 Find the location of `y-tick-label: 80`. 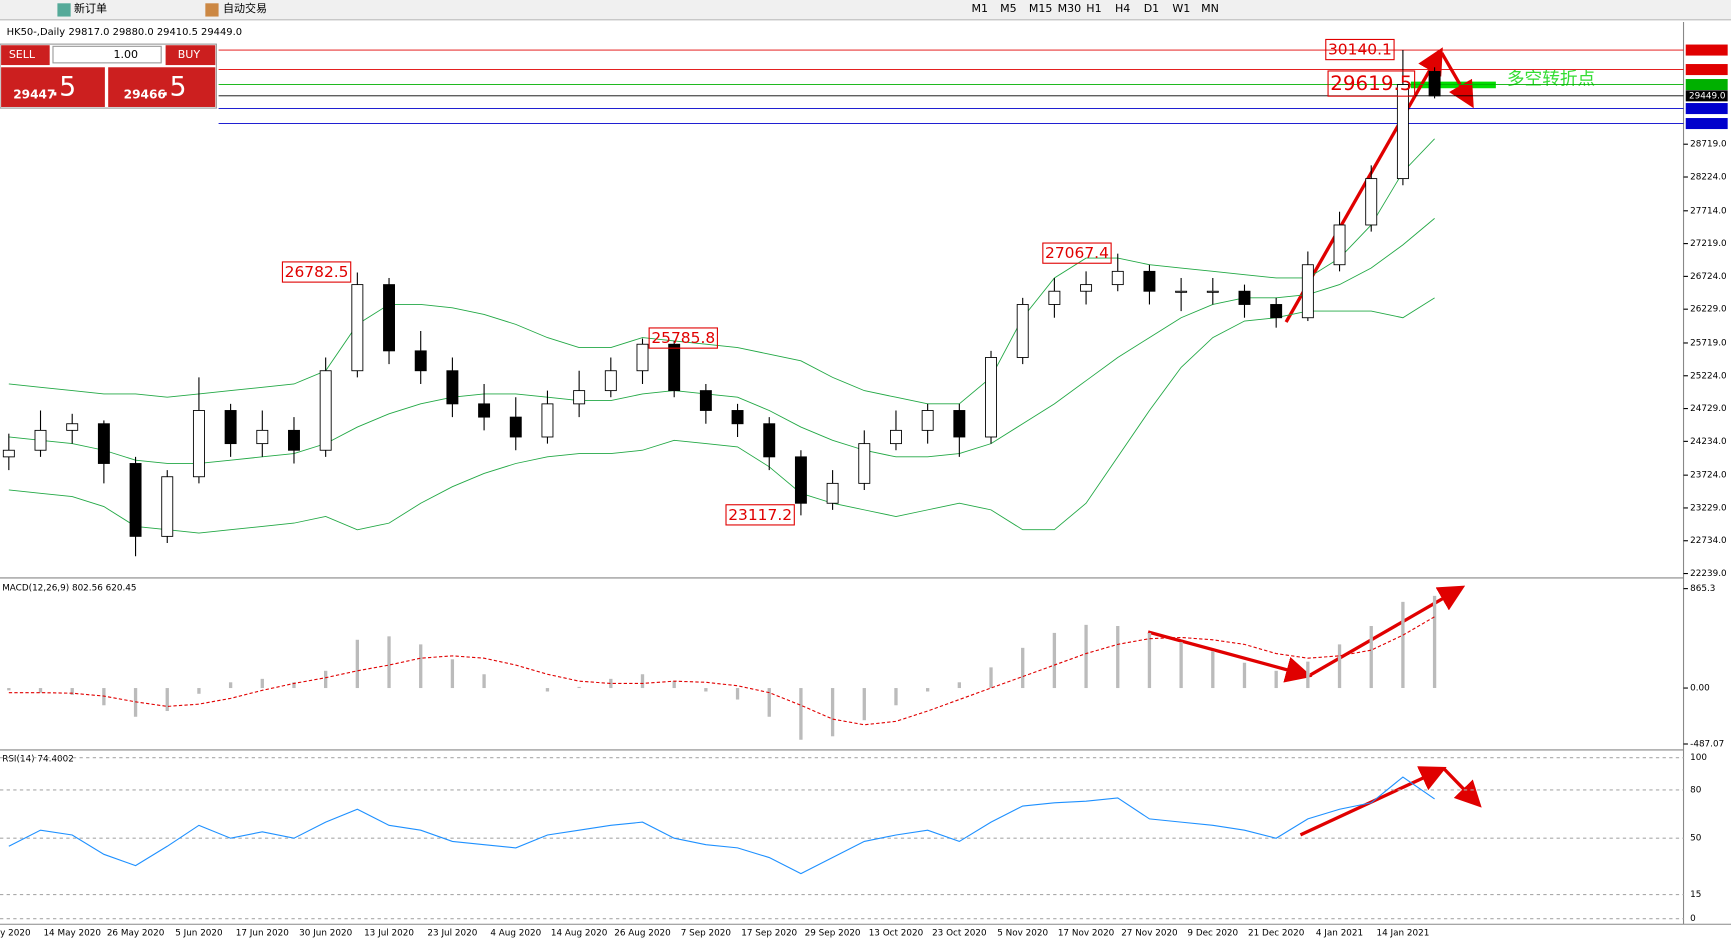

y-tick-label: 80 is located at coordinates (1696, 790).